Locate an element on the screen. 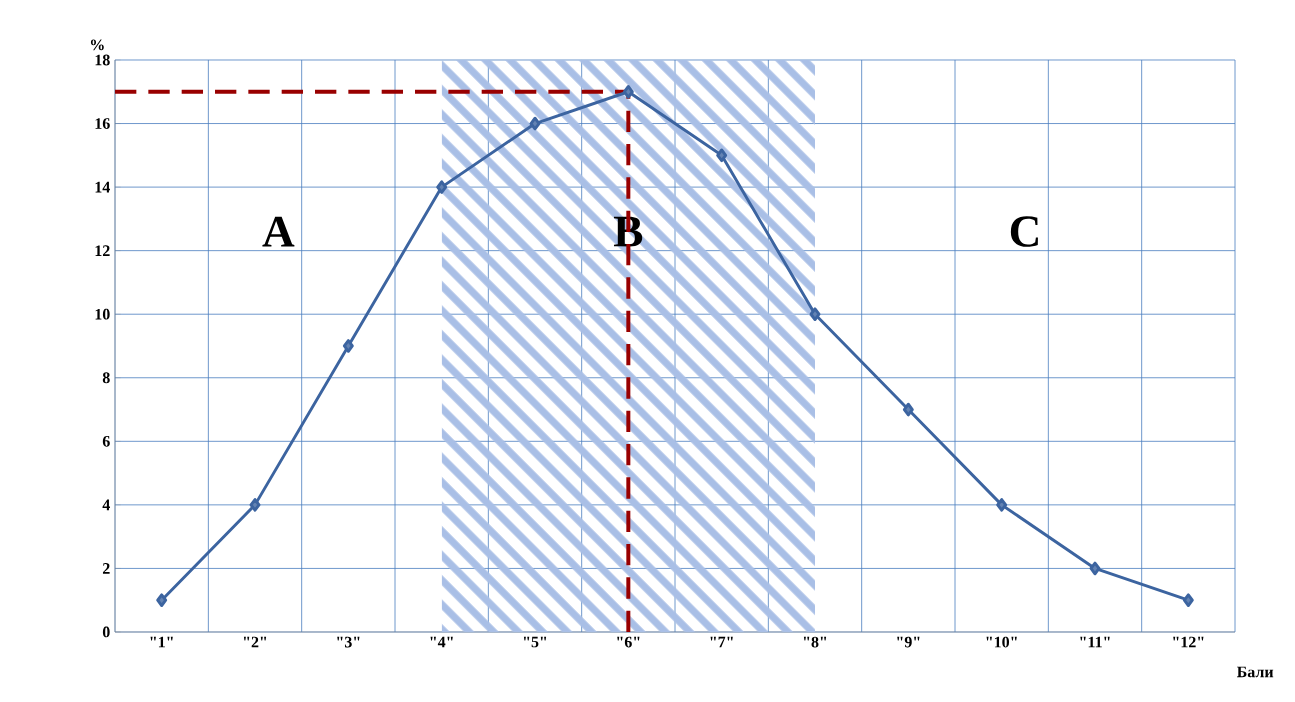 This screenshot has width=1295, height=702. x-tick-label: "6" is located at coordinates (628, 642).